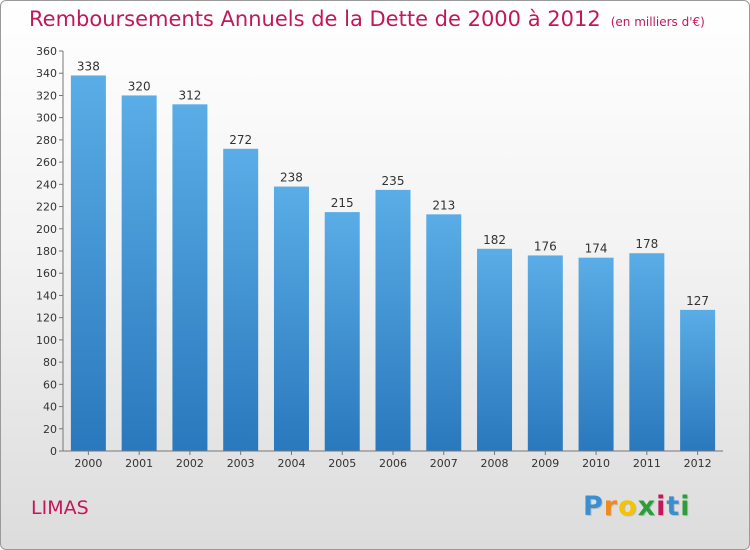 The width and height of the screenshot is (750, 550). What do you see at coordinates (545, 246) in the screenshot?
I see `bar-value-label: 176` at bounding box center [545, 246].